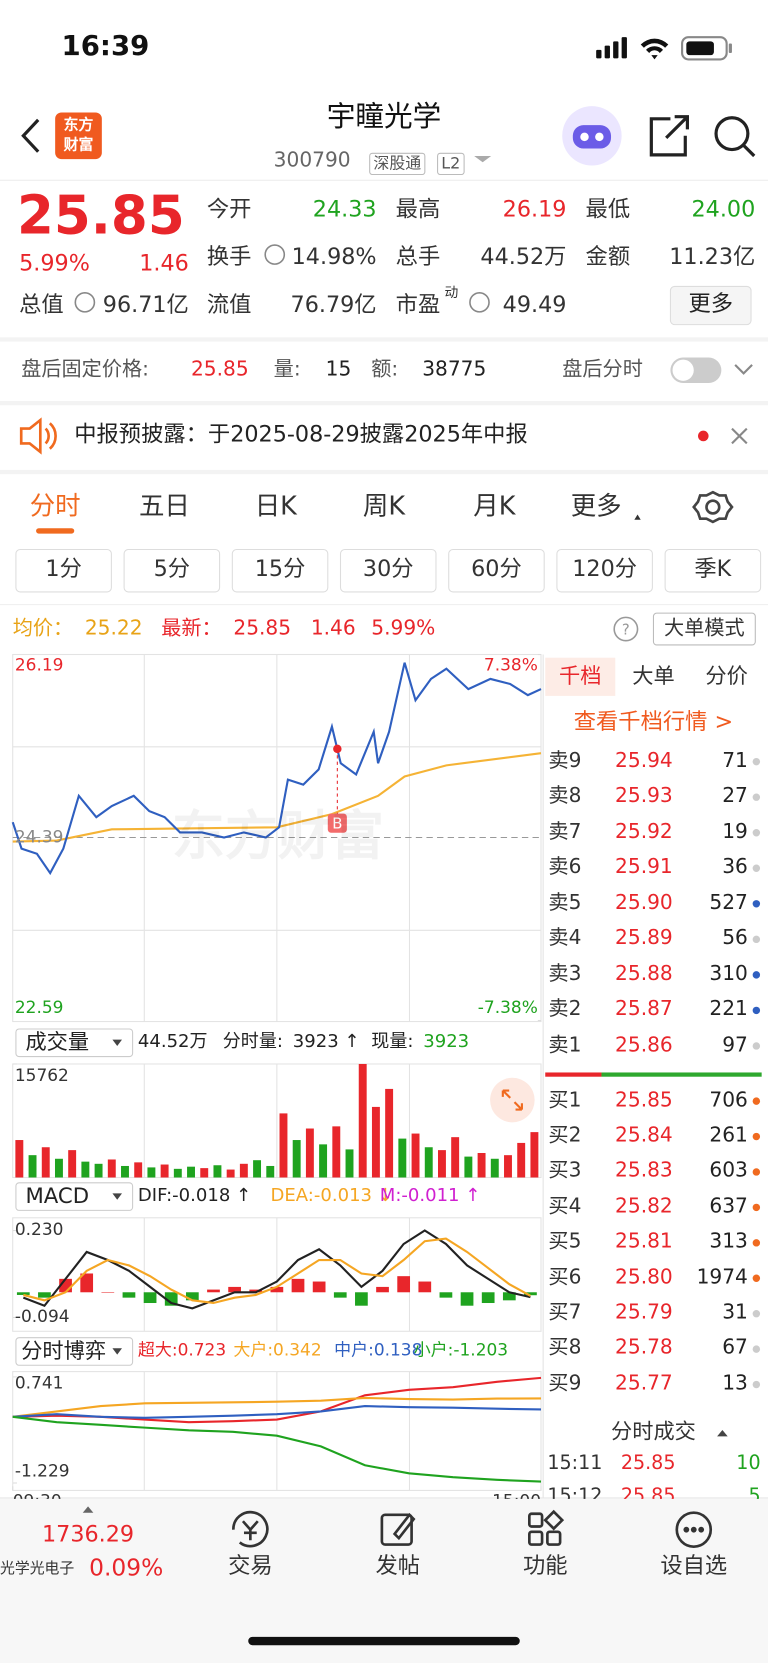  Describe the element at coordinates (565, 1347) in the screenshot. I see `bid-label: 买8` at that location.